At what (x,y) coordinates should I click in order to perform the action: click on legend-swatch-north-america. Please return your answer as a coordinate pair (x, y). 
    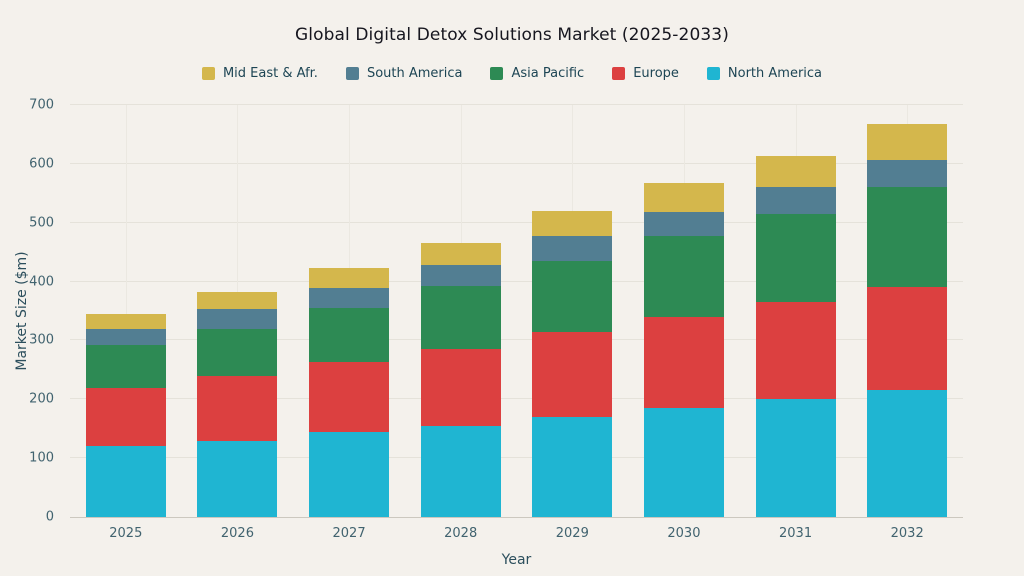
    Looking at the image, I should click on (713, 73).